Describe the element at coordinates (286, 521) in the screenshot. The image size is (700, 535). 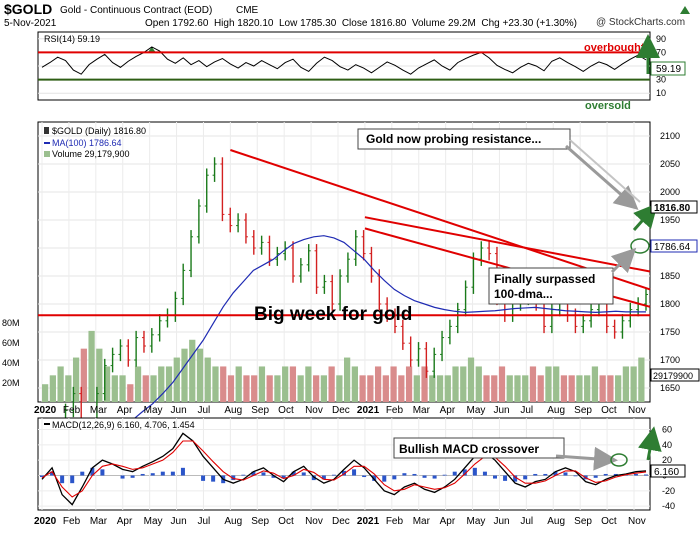
I see `macd-x-tick-label: Oct` at that location.